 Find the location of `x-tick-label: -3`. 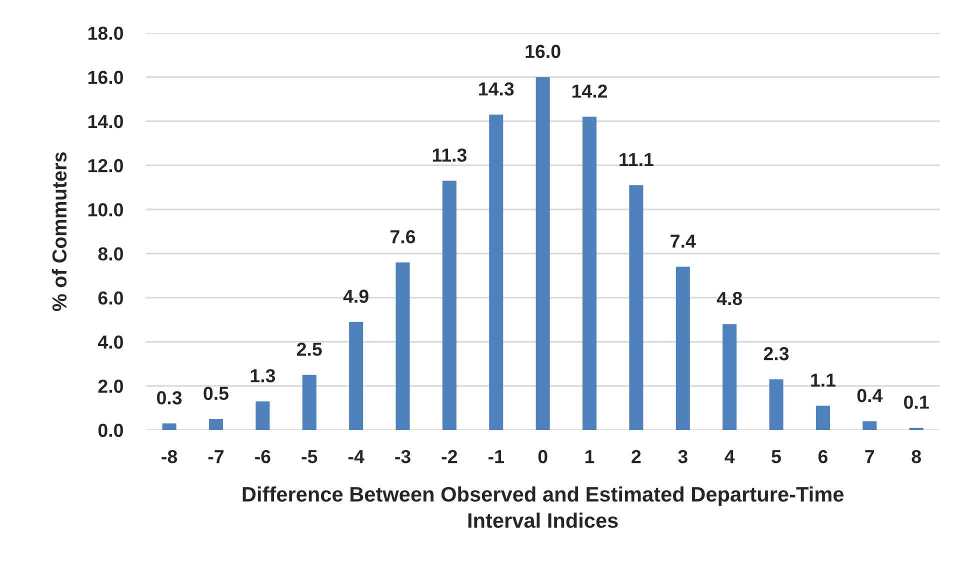

x-tick-label: -3 is located at coordinates (402, 457).